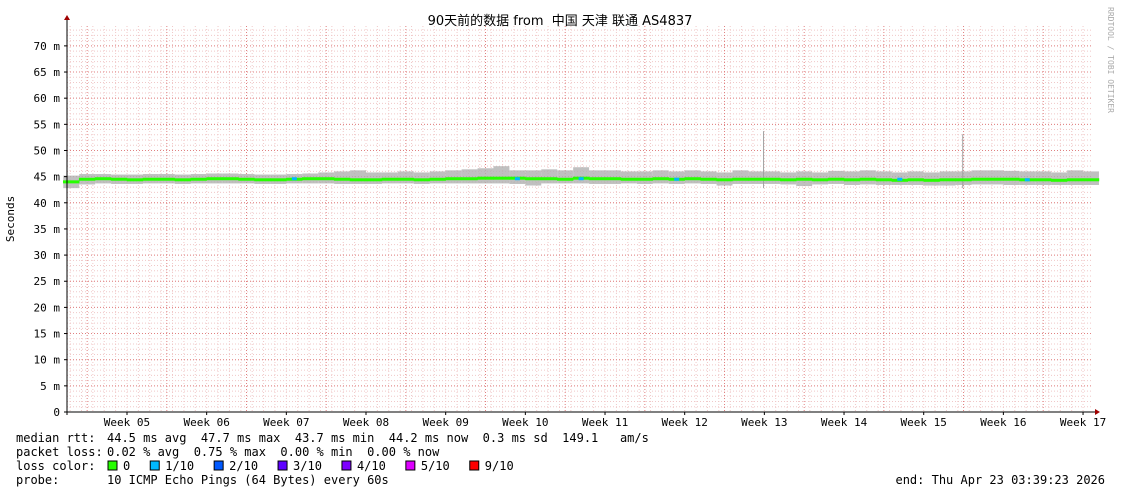  Describe the element at coordinates (581, 160) in the screenshot. I see `plot` at that location.